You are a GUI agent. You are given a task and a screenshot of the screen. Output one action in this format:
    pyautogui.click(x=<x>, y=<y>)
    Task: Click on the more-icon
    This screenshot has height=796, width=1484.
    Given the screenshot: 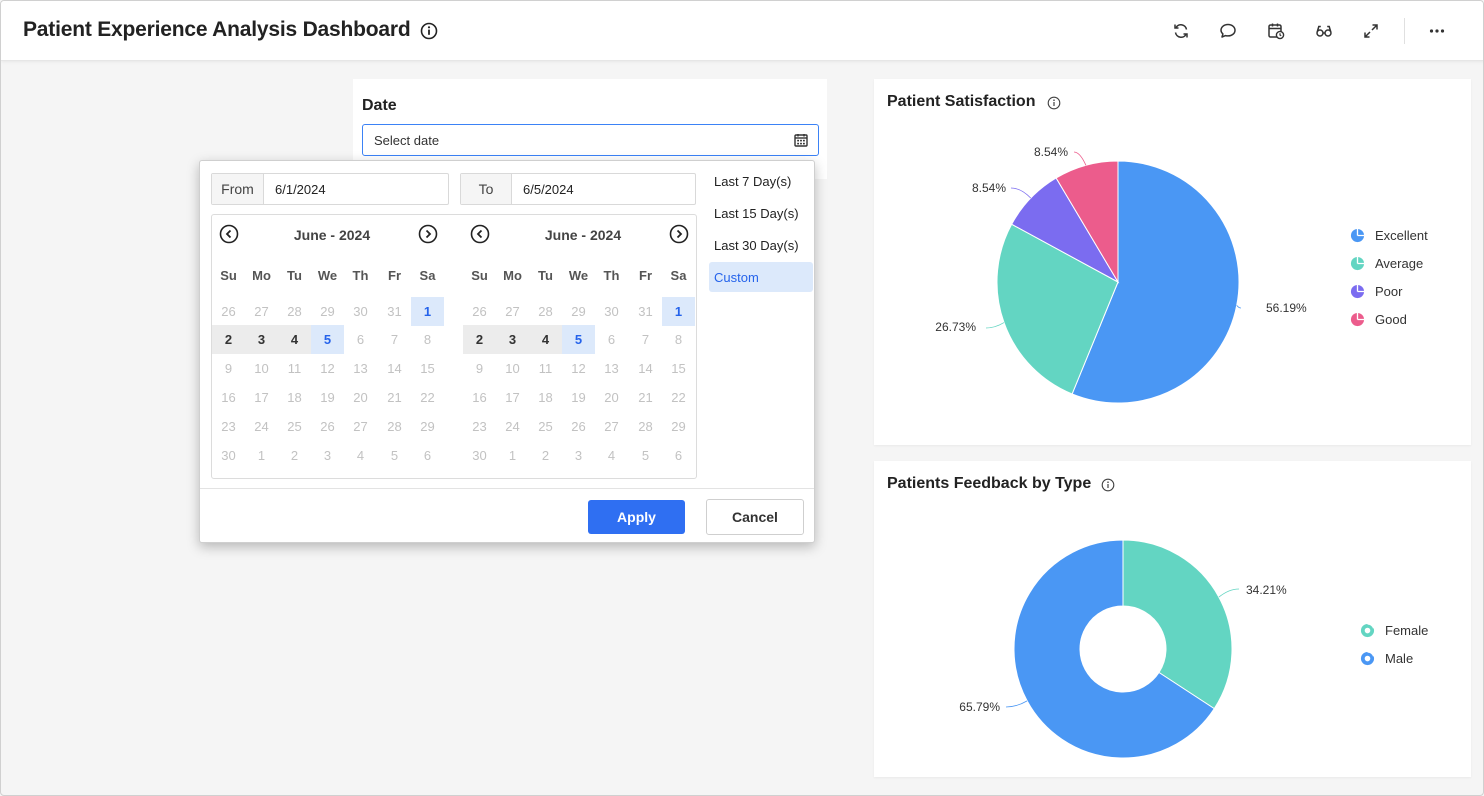 What is the action you would take?
    pyautogui.click(x=1437, y=31)
    